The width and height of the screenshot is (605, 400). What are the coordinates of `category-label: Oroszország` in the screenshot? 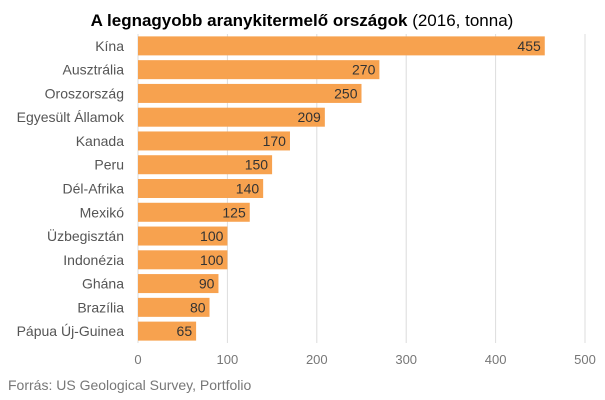 It's located at (84, 93).